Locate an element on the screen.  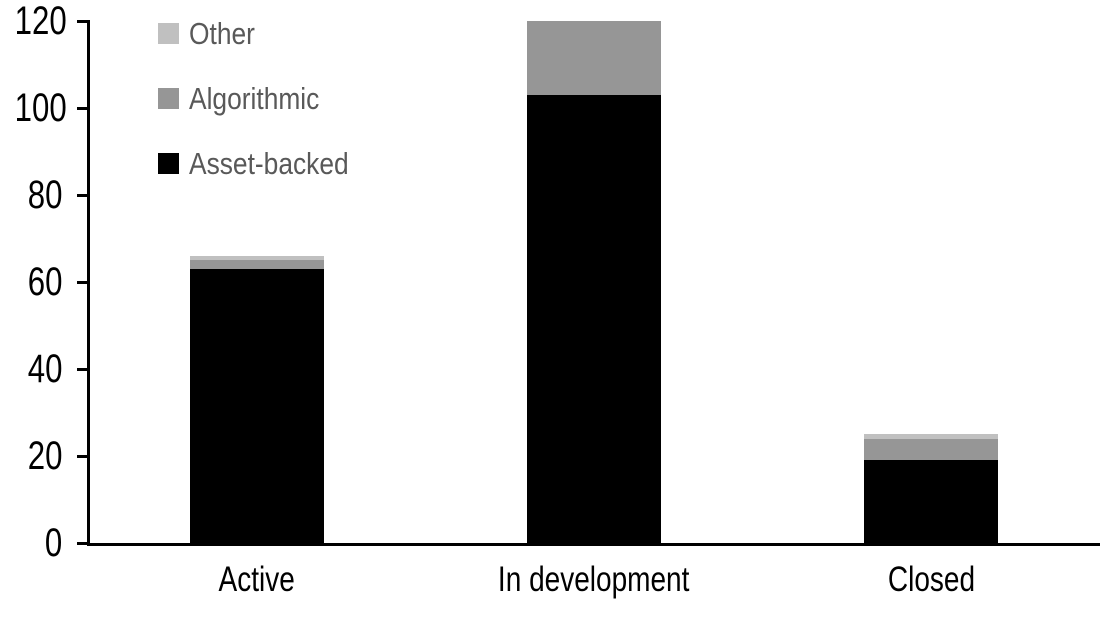
bar-segment-asset-backed-in-development is located at coordinates (594, 318).